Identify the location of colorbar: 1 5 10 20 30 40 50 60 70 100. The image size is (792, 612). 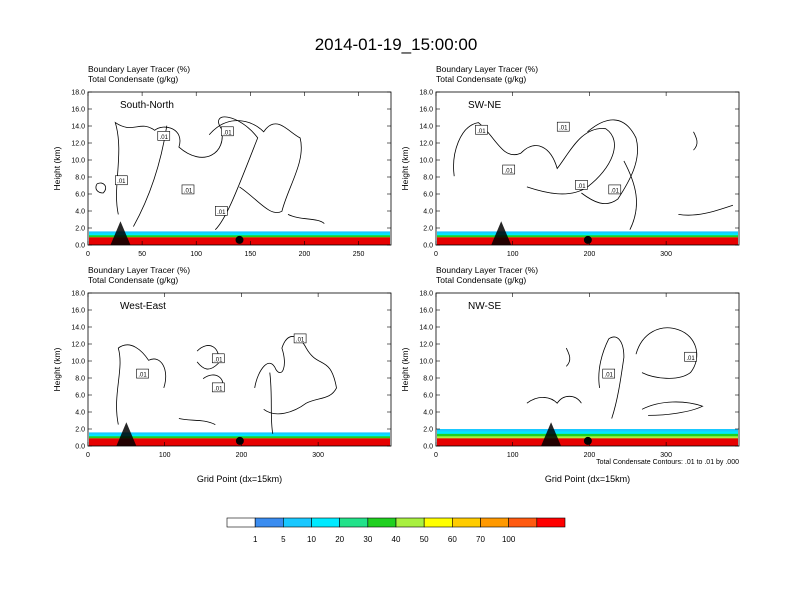
(396, 530).